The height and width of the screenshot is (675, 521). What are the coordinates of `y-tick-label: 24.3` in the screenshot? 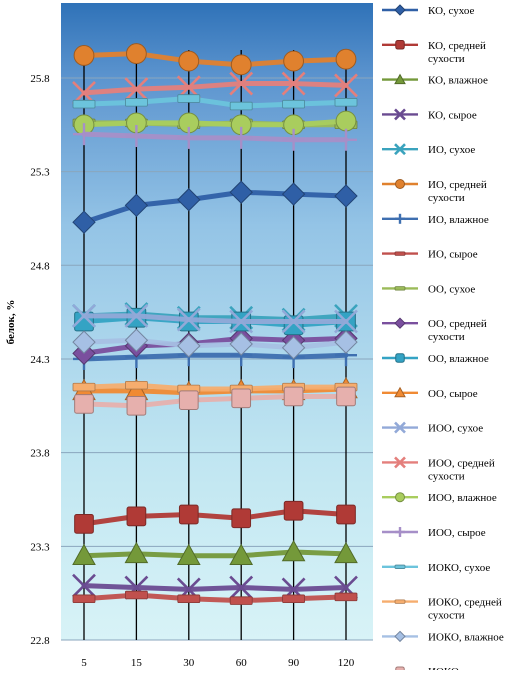 It's located at (40, 360).